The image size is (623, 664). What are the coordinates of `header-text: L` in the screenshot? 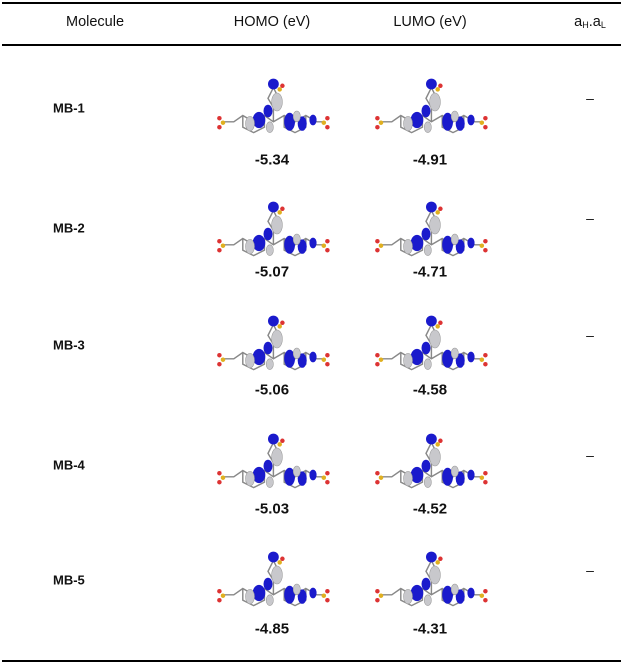 It's located at (603, 25).